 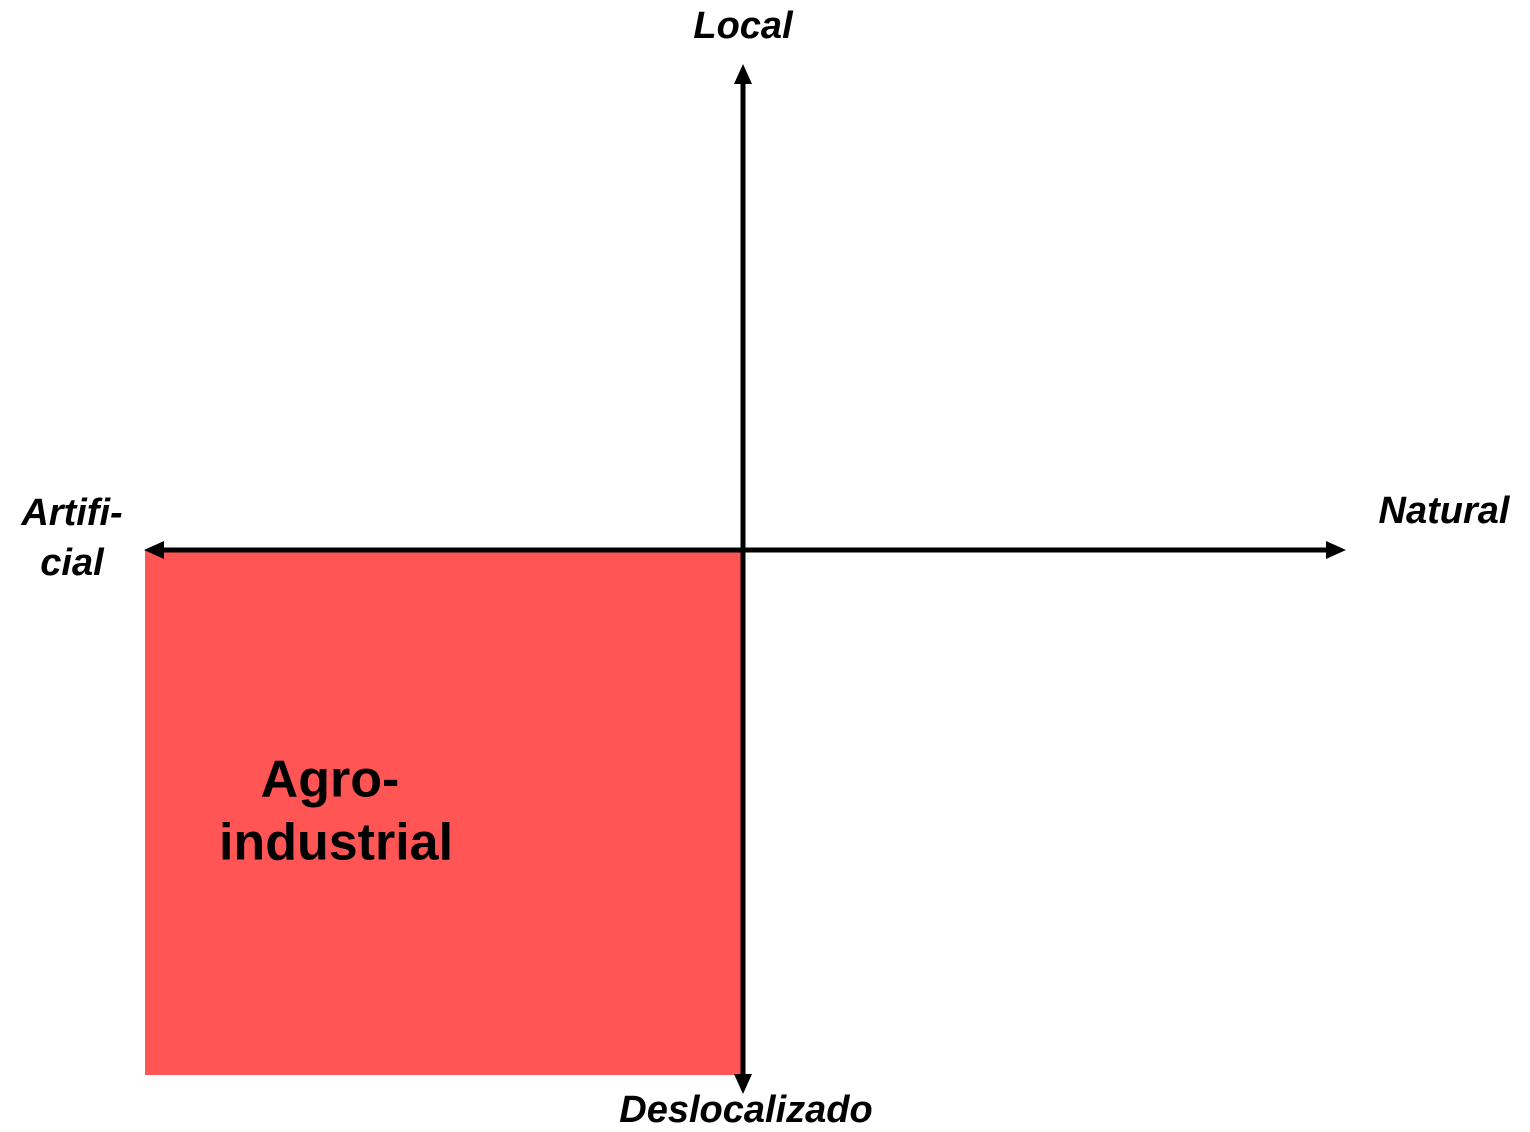 I want to click on quadrant-label: Agro-, so click(x=330, y=780).